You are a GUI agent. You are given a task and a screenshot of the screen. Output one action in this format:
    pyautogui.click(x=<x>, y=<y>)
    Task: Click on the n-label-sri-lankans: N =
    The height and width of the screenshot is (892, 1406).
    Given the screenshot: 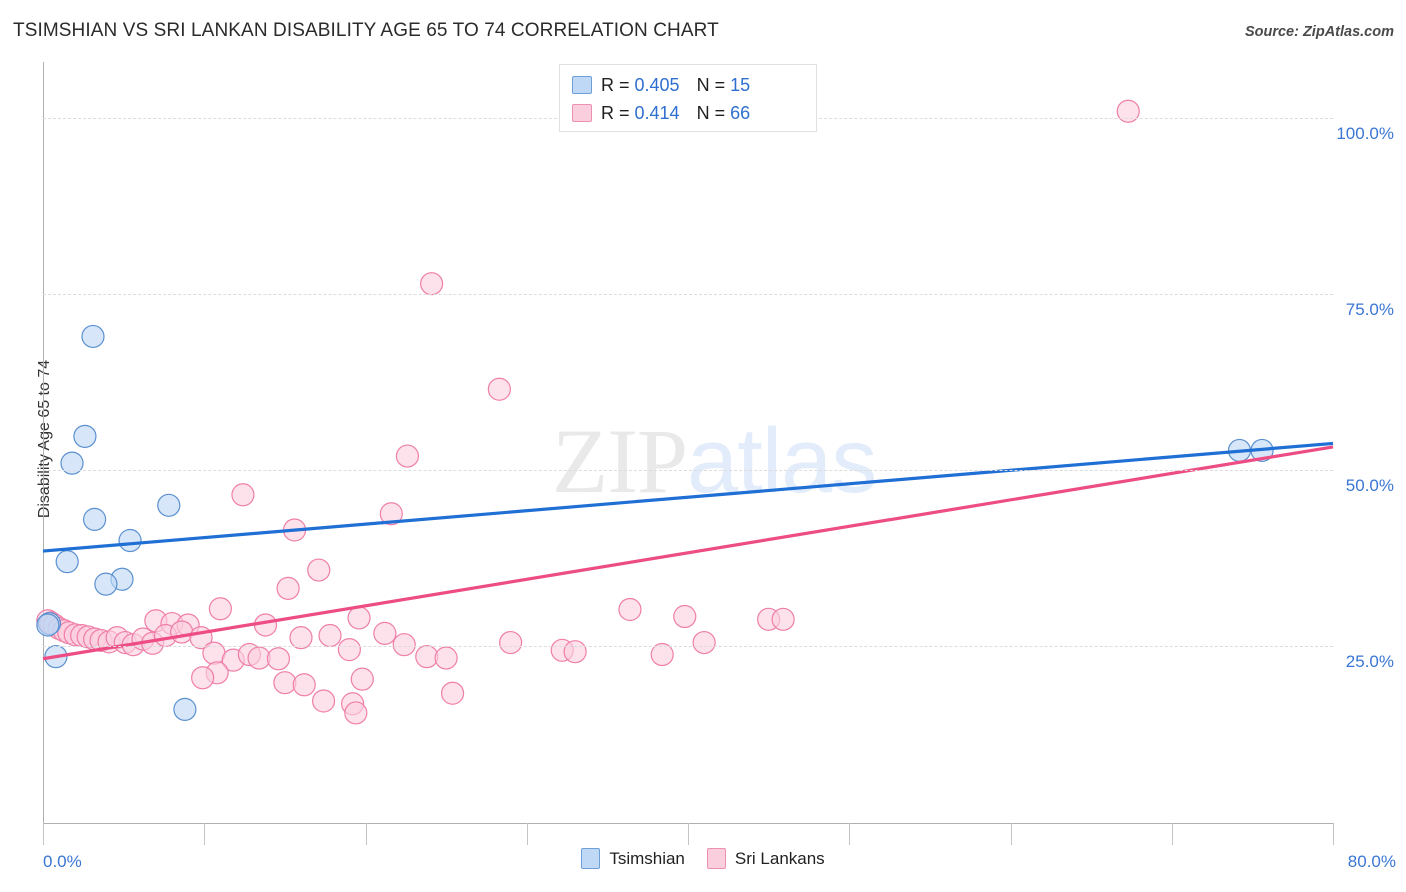 What is the action you would take?
    pyautogui.click(x=711, y=112)
    